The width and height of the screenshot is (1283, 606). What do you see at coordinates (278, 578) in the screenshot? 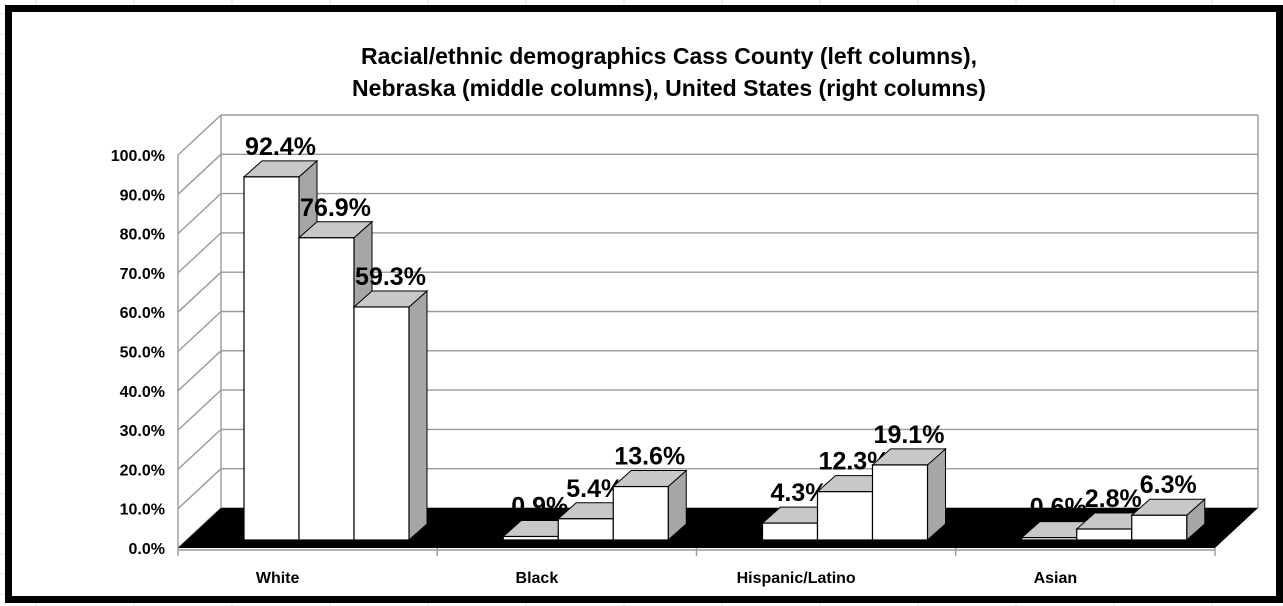
I see `x-category-label: White` at bounding box center [278, 578].